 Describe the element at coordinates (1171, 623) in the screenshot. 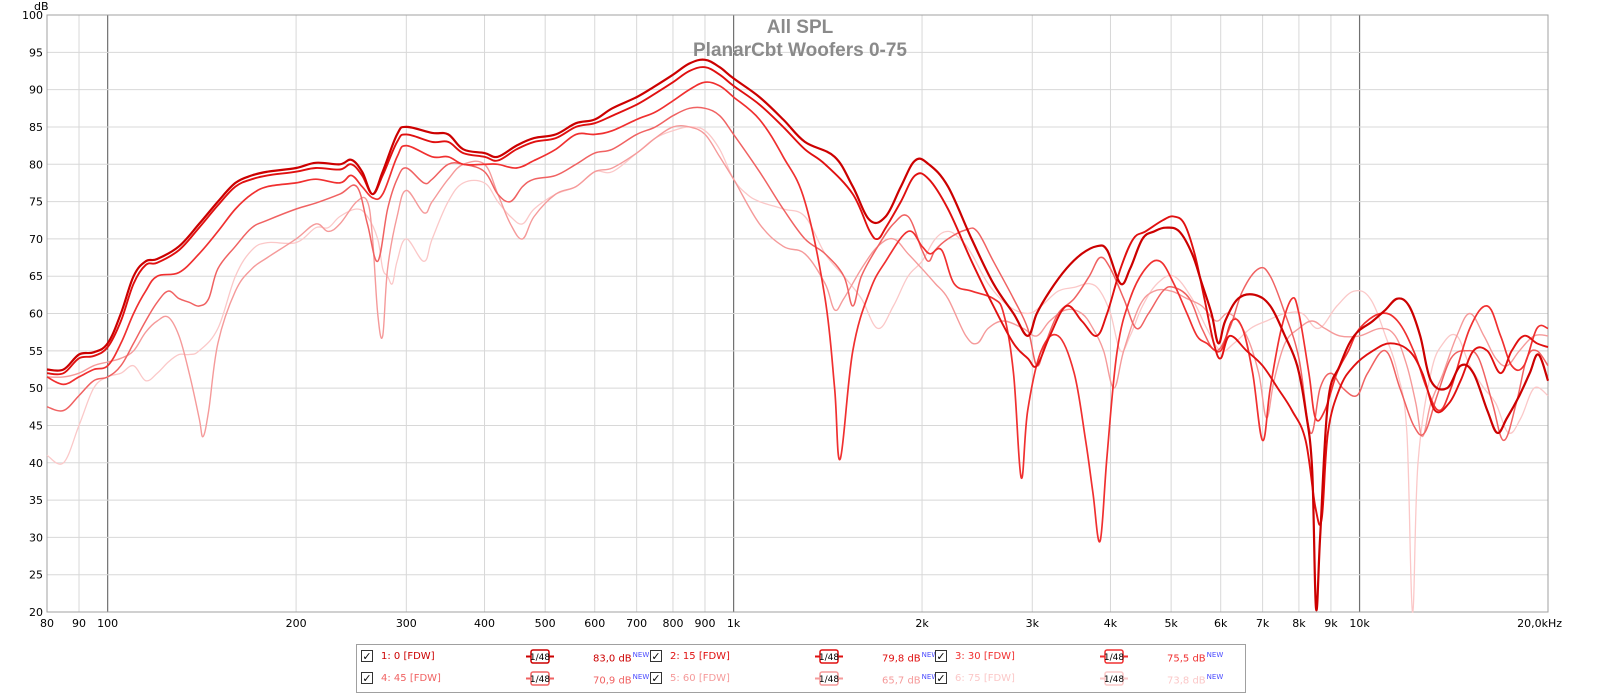

I see `x-tick-label: 5k` at that location.